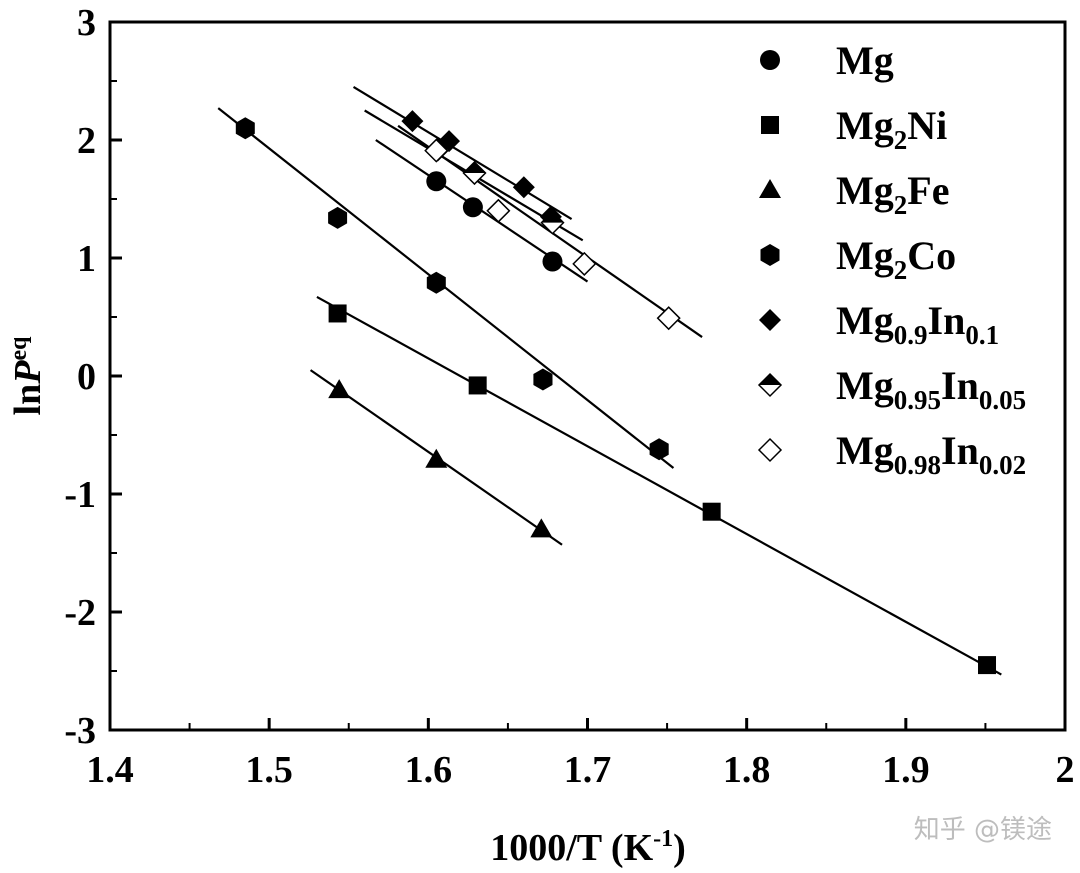 The width and height of the screenshot is (1080, 873). What do you see at coordinates (892, 194) in the screenshot?
I see `legend-label-2: Mg2Fe` at bounding box center [892, 194].